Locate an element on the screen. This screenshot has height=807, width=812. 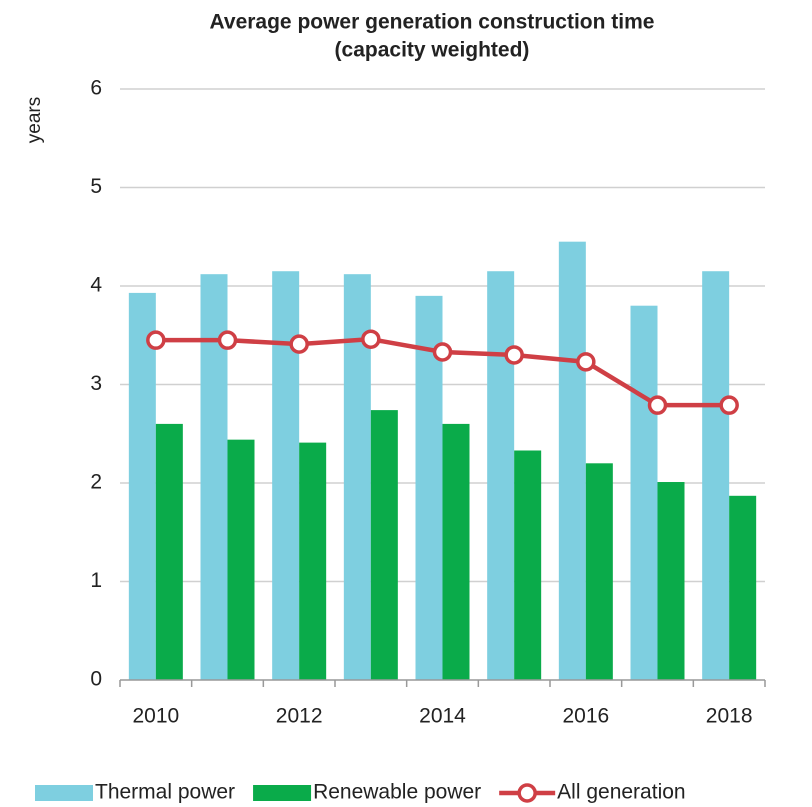
x-tick-label: 2016 is located at coordinates (585, 716).